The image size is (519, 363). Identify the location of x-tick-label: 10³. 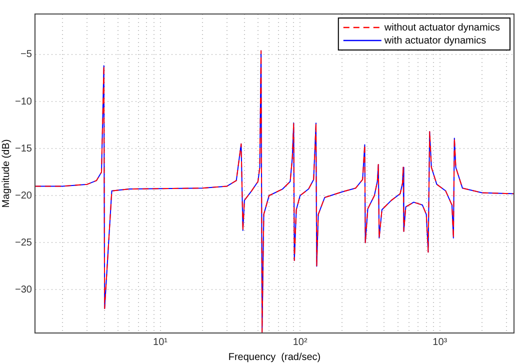
(440, 342).